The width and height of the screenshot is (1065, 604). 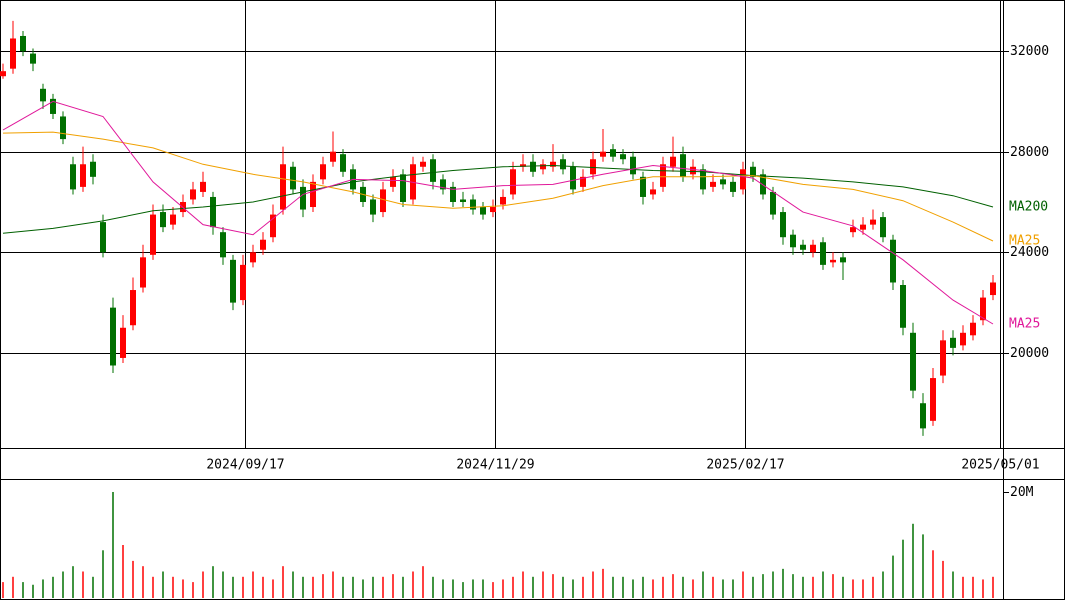 What do you see at coordinates (1029, 152) in the screenshot?
I see `y-tick-label: 28000` at bounding box center [1029, 152].